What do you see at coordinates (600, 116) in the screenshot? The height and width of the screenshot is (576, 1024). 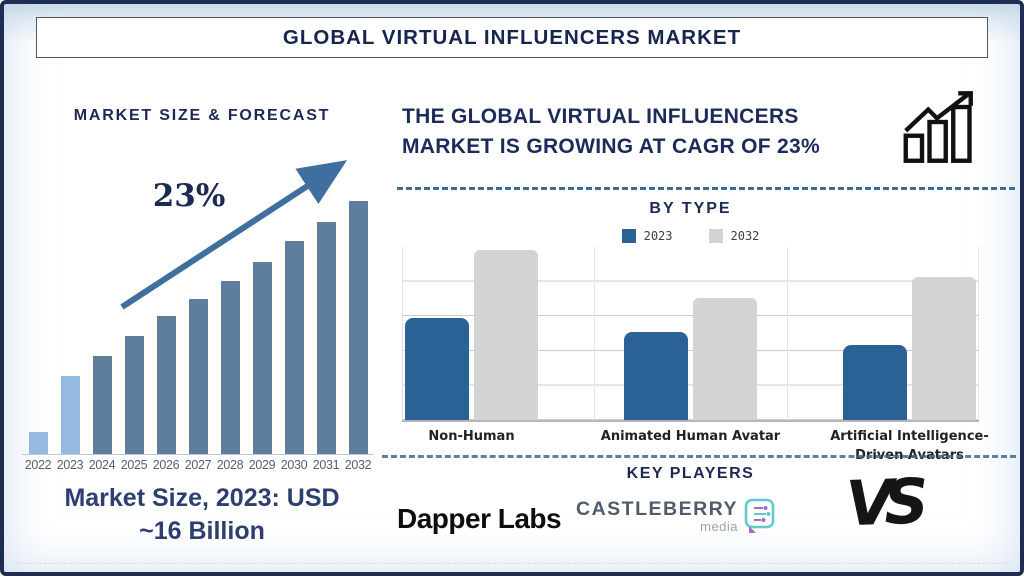 I see `headline-line1: THE GLOBAL VIRTUAL INFLUENCERS` at bounding box center [600, 116].